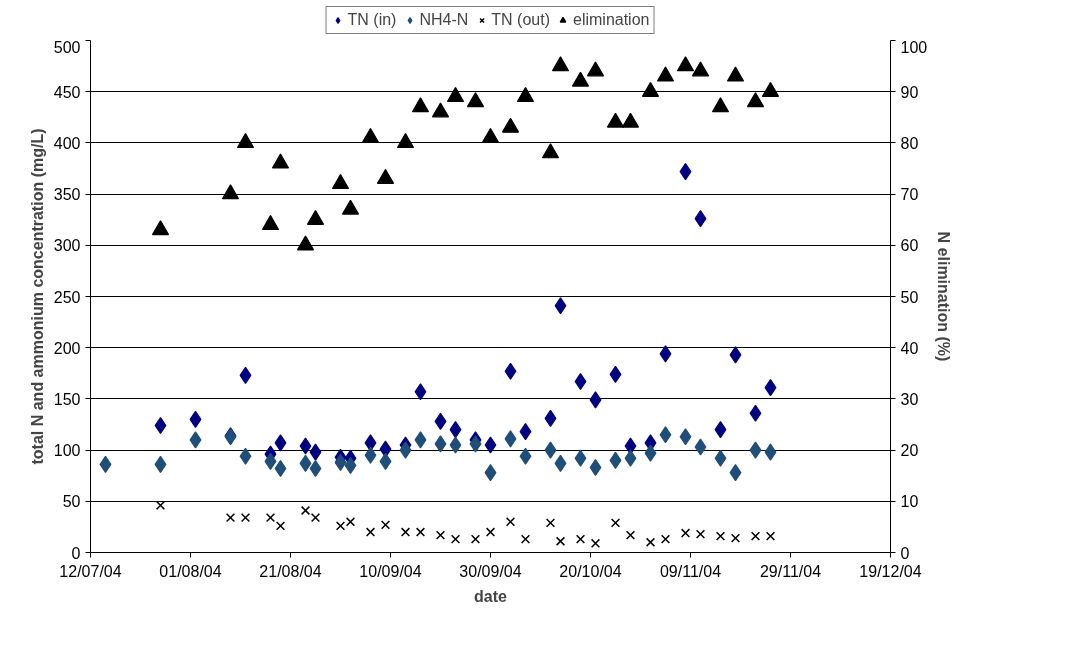  What do you see at coordinates (909, 451) in the screenshot?
I see `y2-tick-label: 20` at bounding box center [909, 451].